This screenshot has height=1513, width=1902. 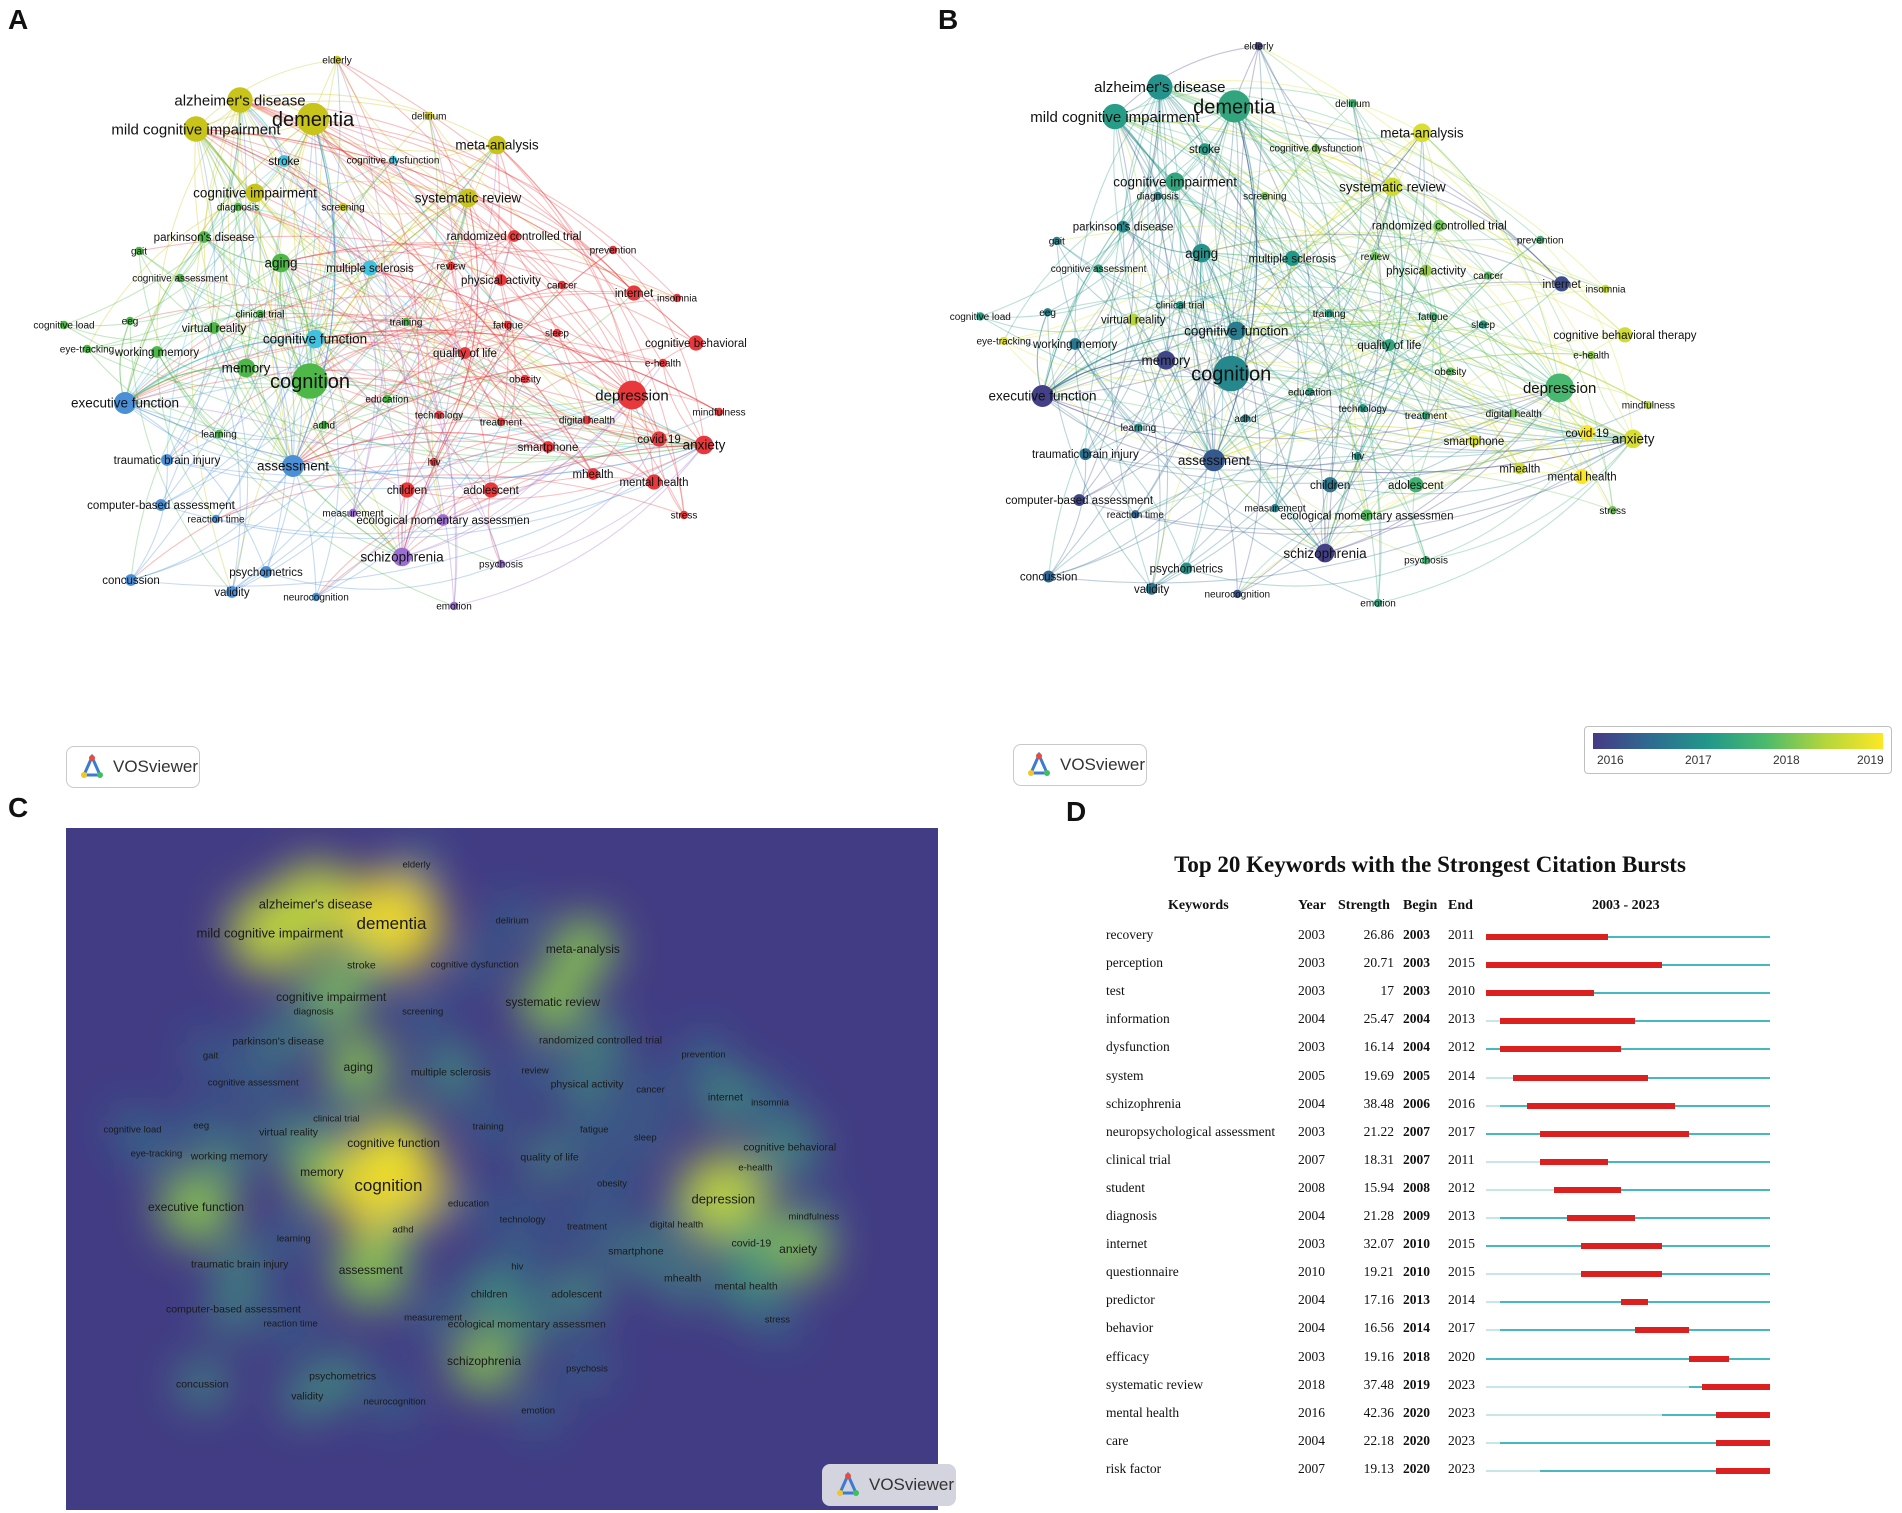 I want to click on year-cell: 2004, so click(x=1311, y=1019).